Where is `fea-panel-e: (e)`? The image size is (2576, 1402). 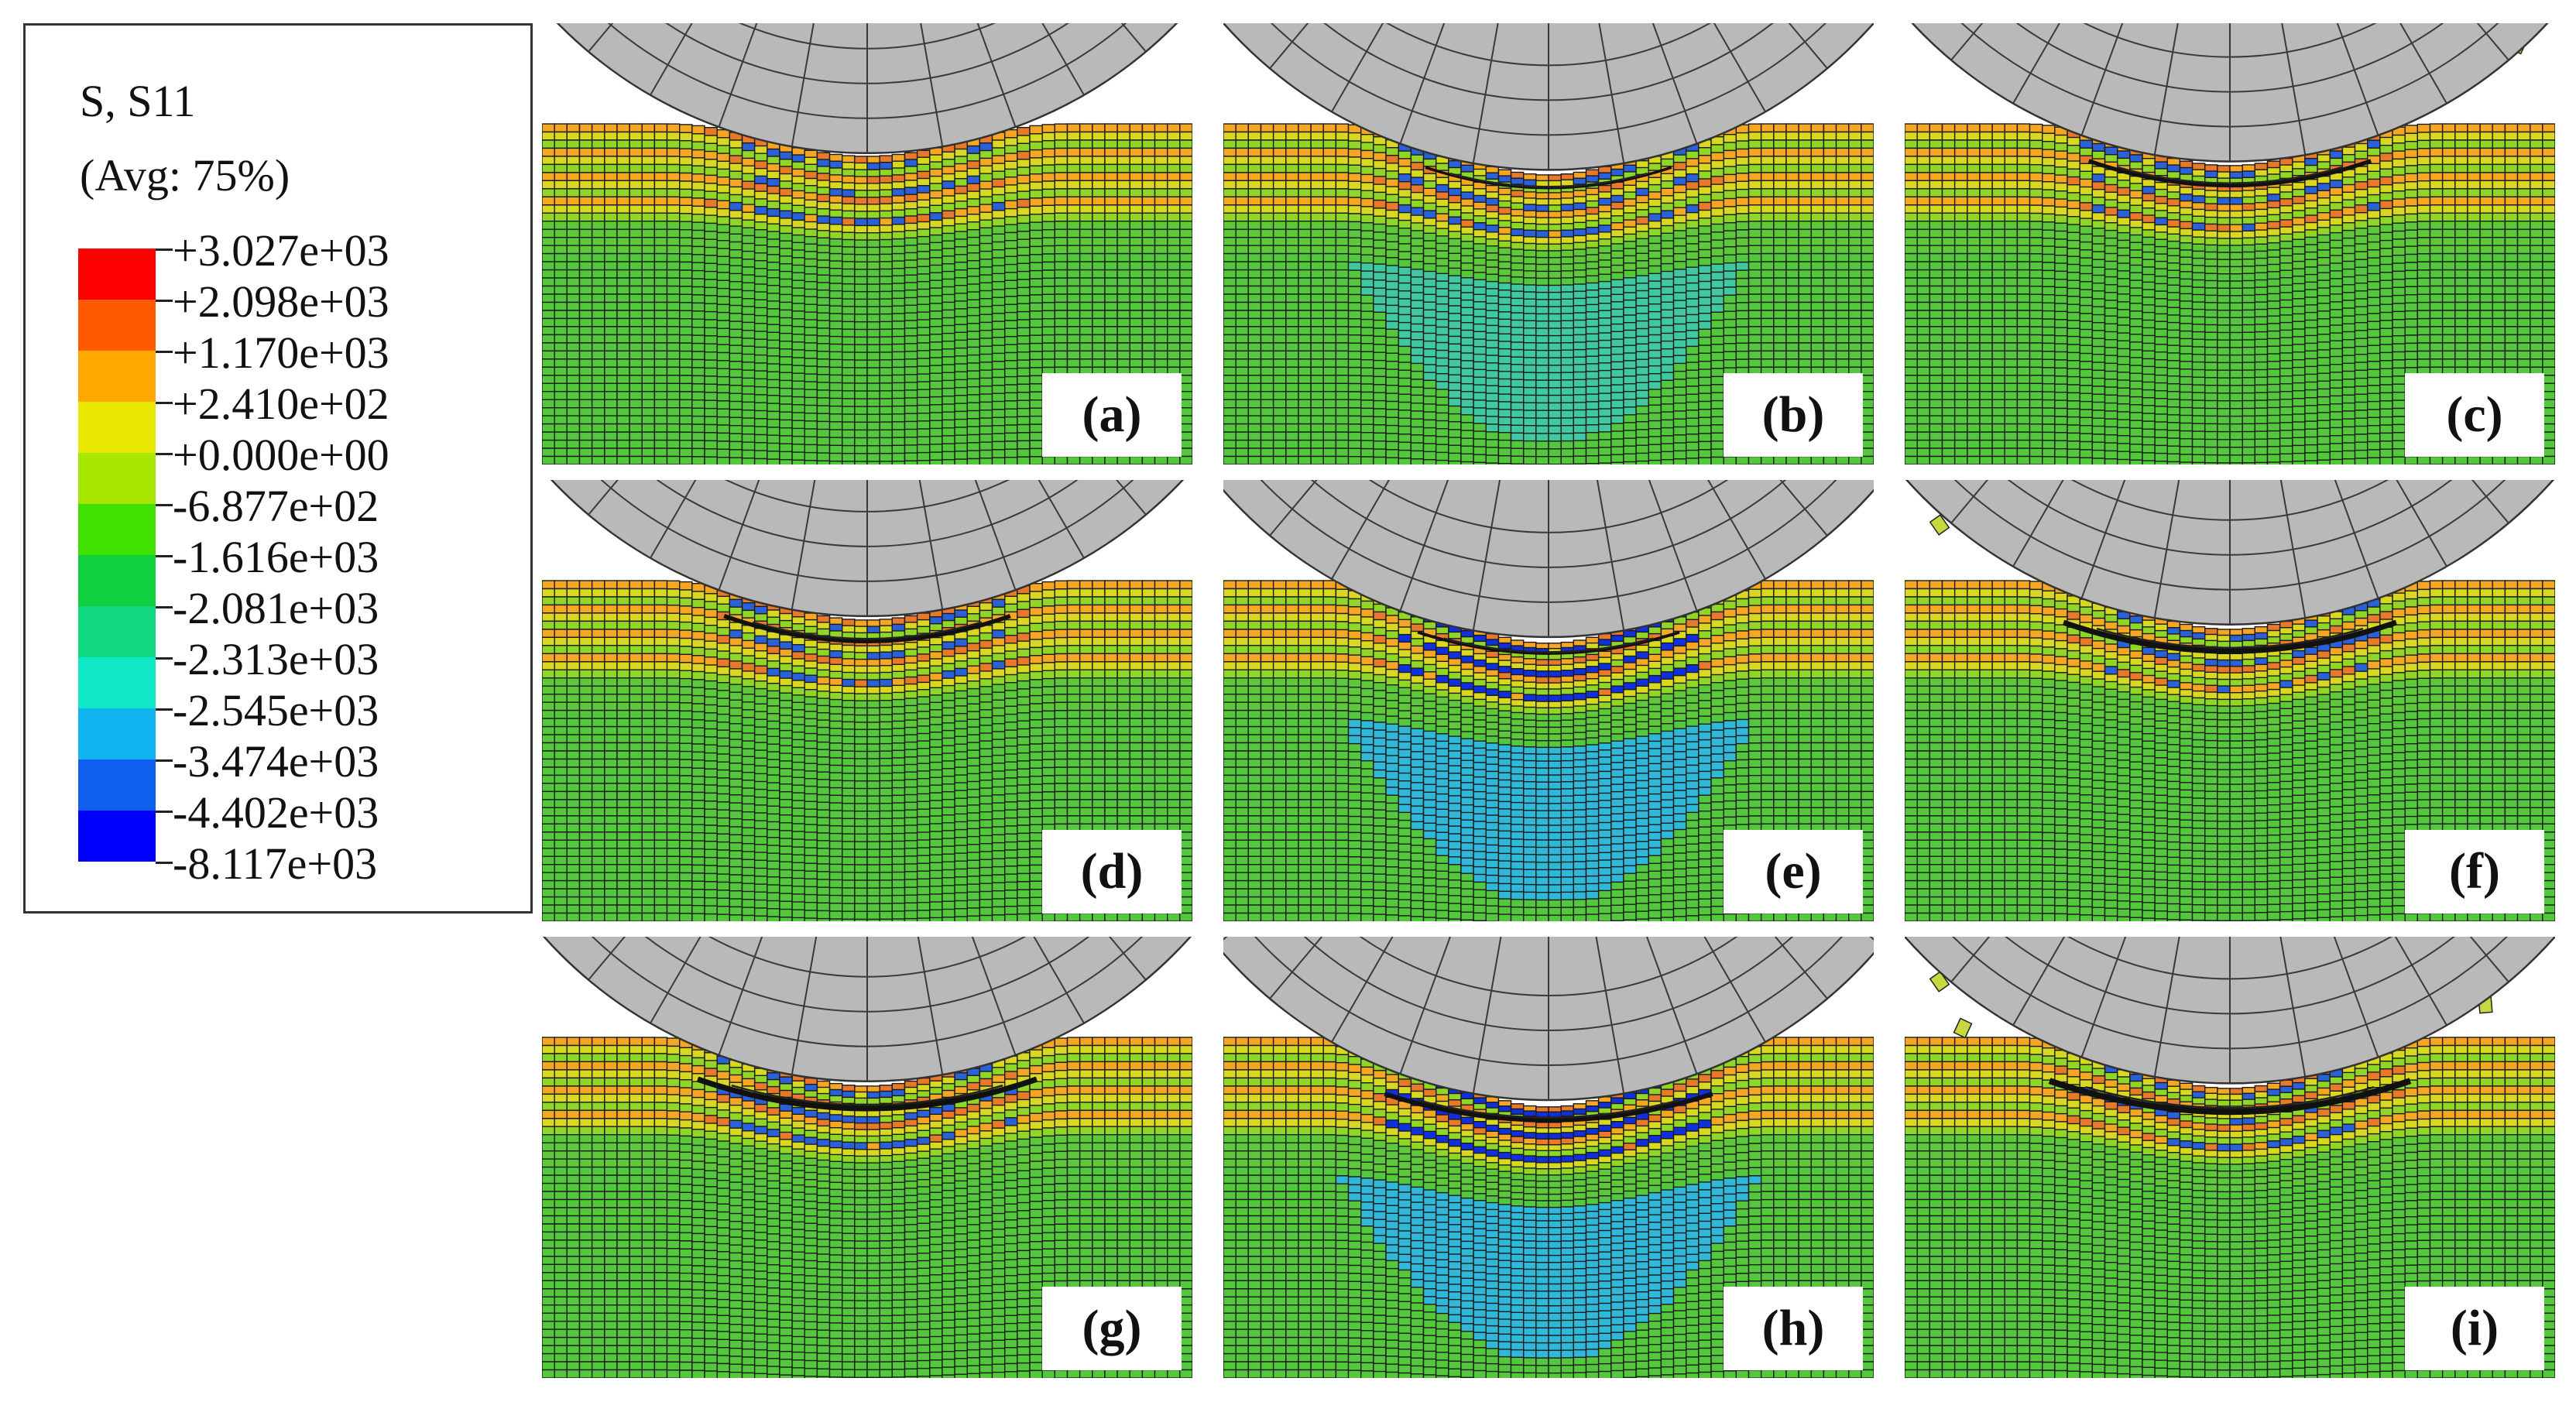
fea-panel-e: (e) is located at coordinates (1548, 700).